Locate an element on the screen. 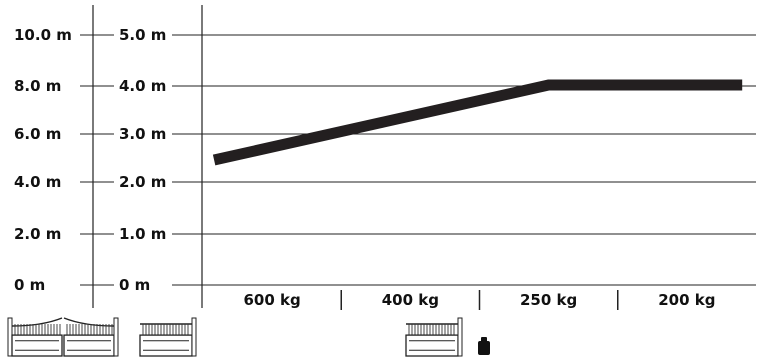 The height and width of the screenshot is (360, 763). weight-body is located at coordinates (484, 348).